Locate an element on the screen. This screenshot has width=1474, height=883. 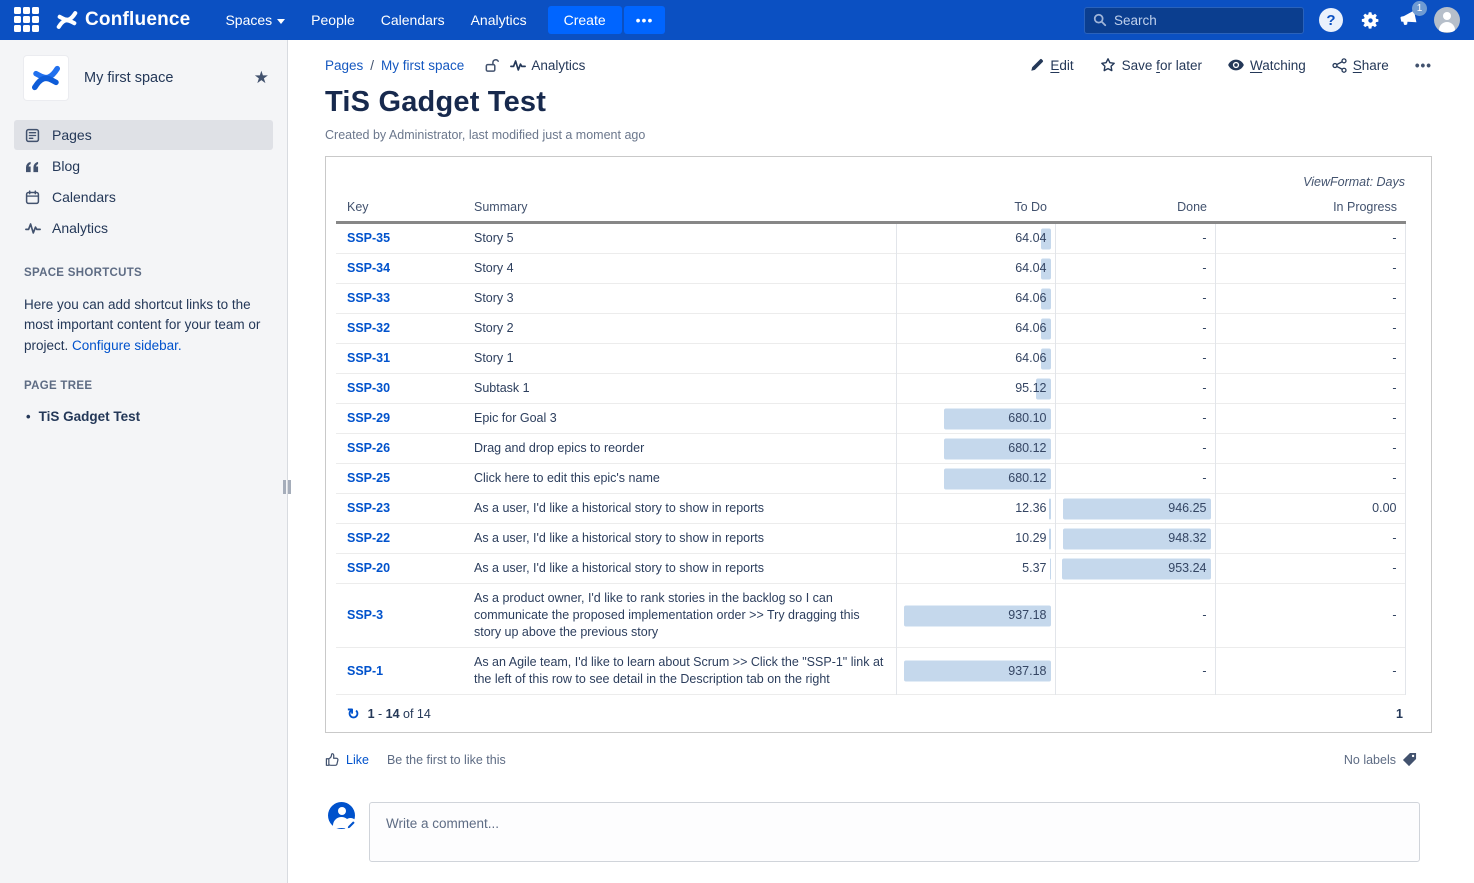
nav-calendars: Calendars is located at coordinates (412, 20).